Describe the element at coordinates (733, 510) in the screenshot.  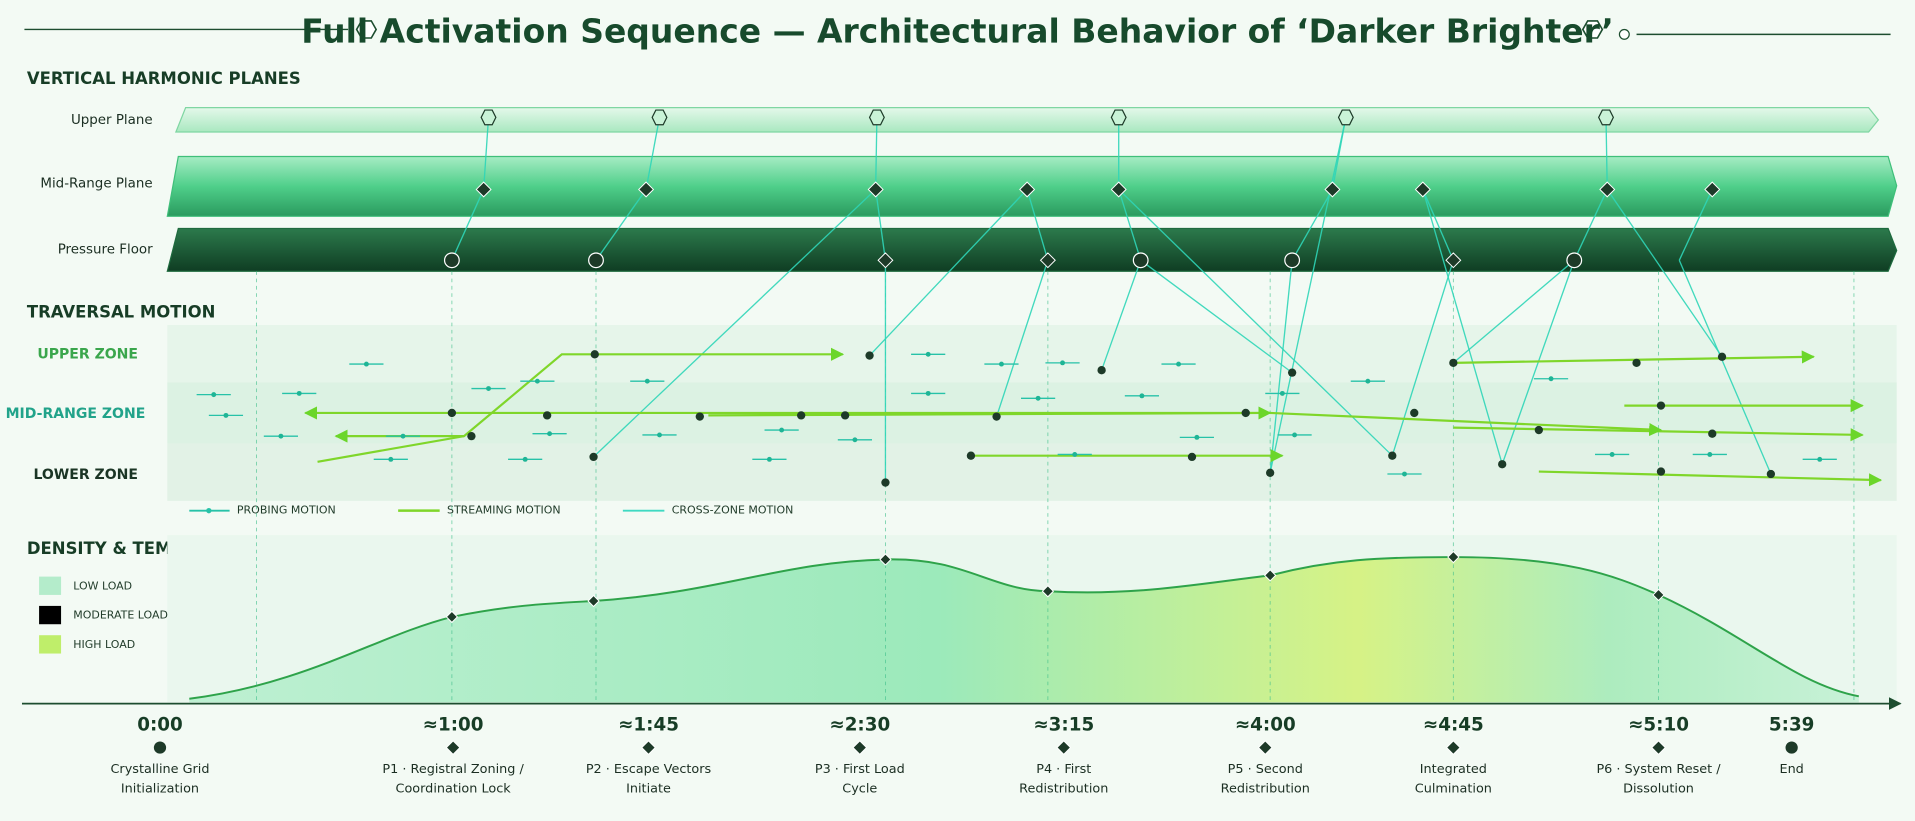
I see `legend-label: CROSS-ZONE MOTION` at that location.